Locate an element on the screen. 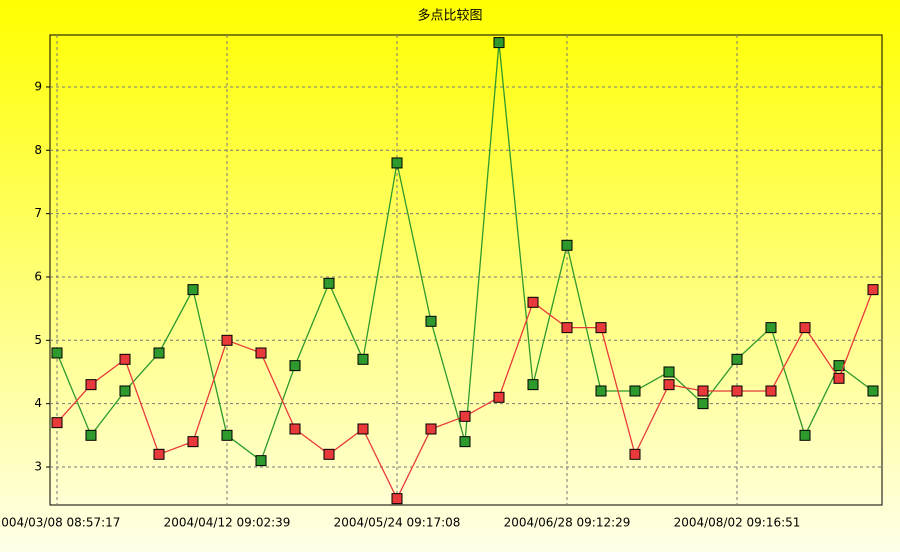 The image size is (900, 552). y-tick-label: 7 is located at coordinates (38, 213).